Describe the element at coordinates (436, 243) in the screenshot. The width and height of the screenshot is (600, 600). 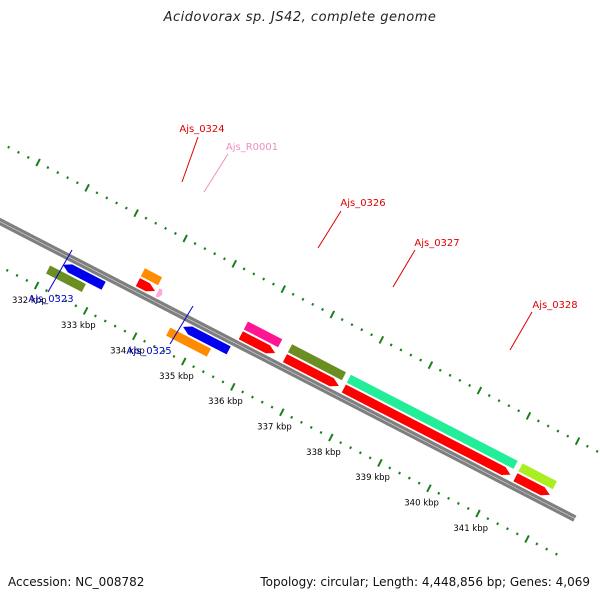
I see `gene-label-ajs-0327: Ajs_0327` at that location.